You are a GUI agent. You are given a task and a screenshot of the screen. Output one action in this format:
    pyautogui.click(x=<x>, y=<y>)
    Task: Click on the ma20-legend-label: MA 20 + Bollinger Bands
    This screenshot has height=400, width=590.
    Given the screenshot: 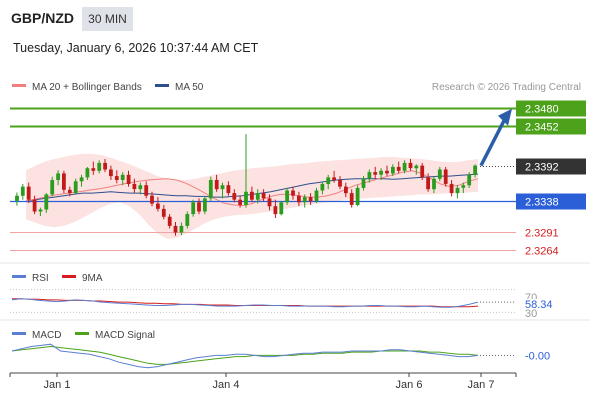 What is the action you would take?
    pyautogui.click(x=87, y=87)
    